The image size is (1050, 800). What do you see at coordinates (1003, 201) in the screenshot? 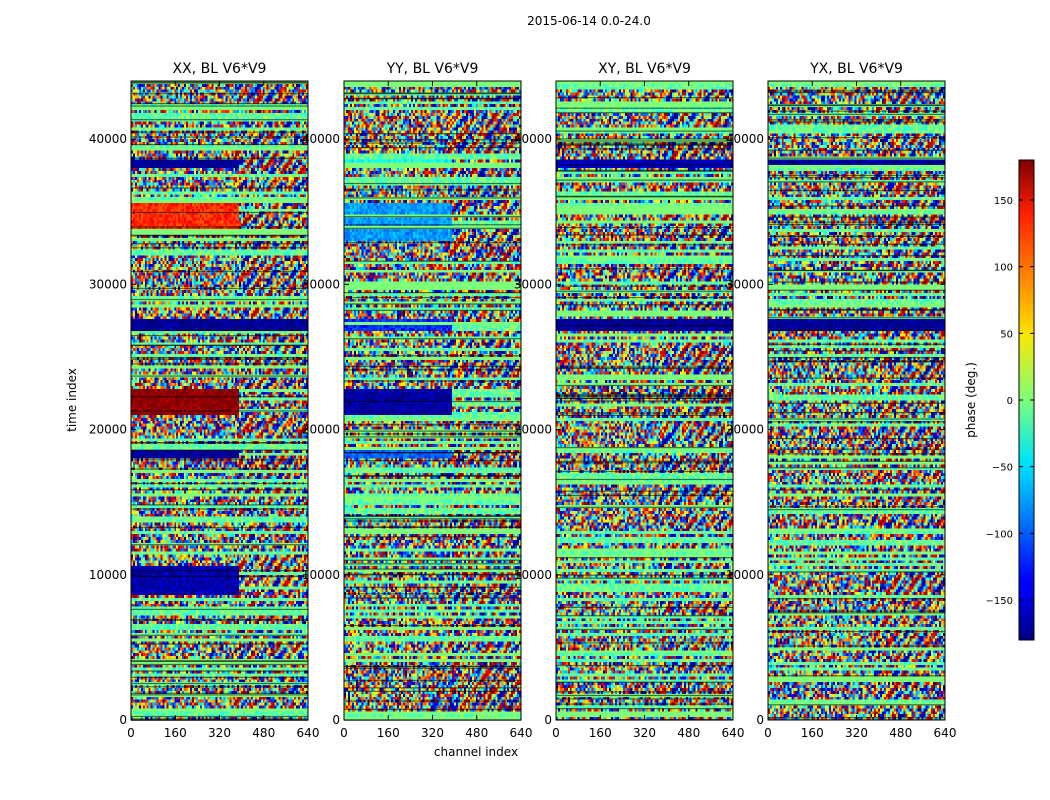
I see `colorbar-tick-label: 150` at bounding box center [1003, 201].